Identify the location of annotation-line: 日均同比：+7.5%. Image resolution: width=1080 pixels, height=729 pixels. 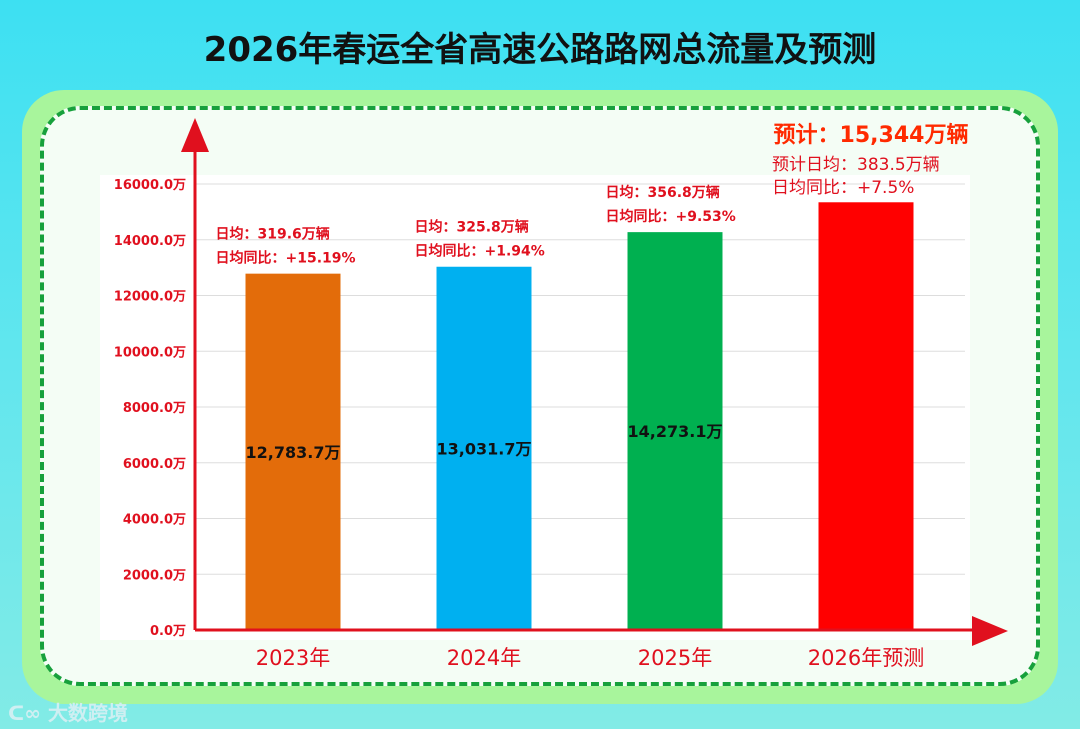
(843, 188).